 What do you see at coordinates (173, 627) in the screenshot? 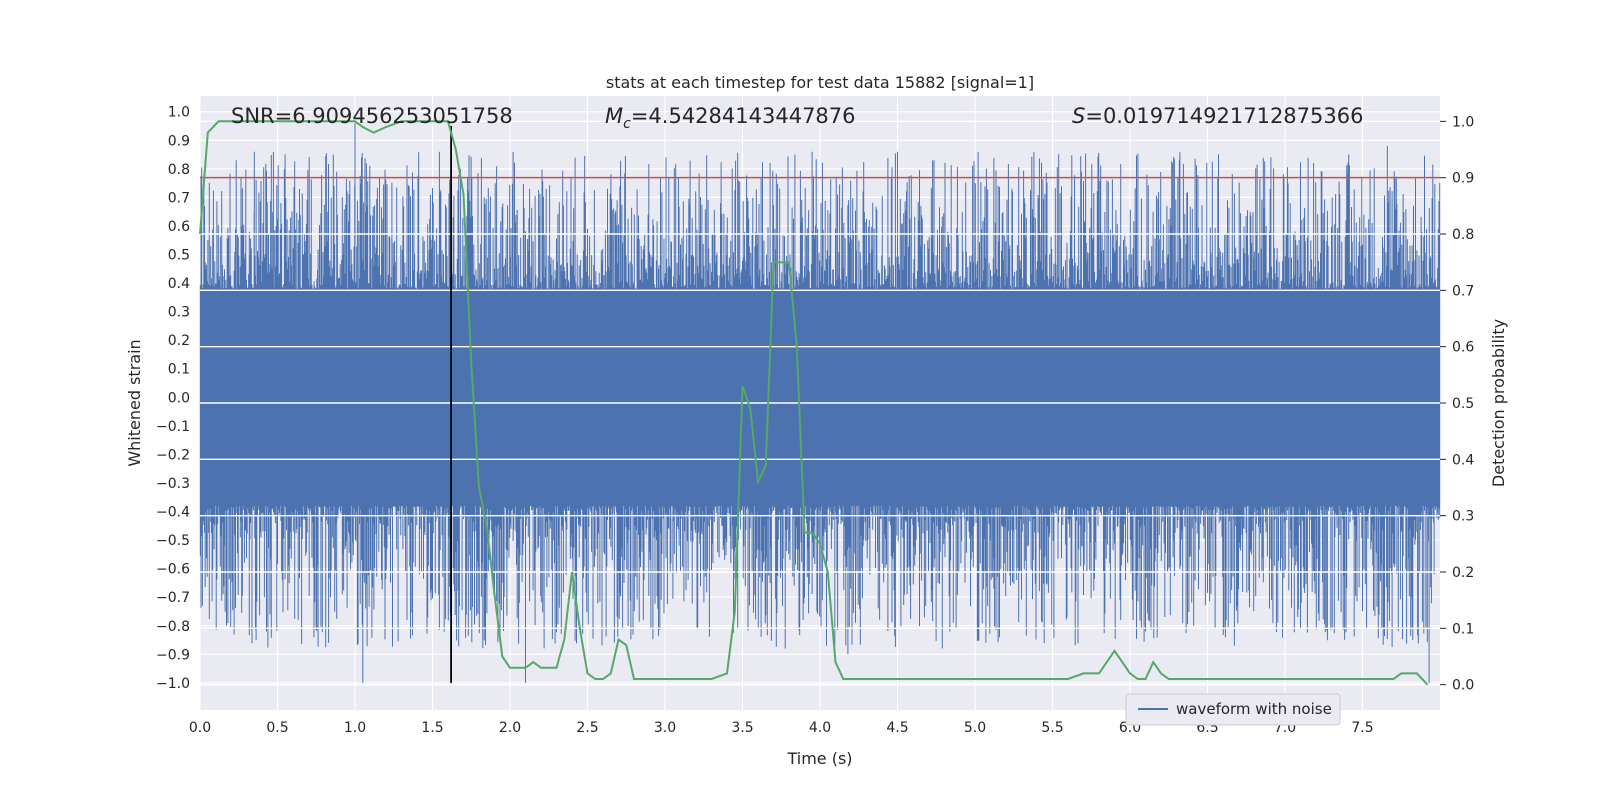
I see `y-tick-label: −0.8` at bounding box center [173, 627].